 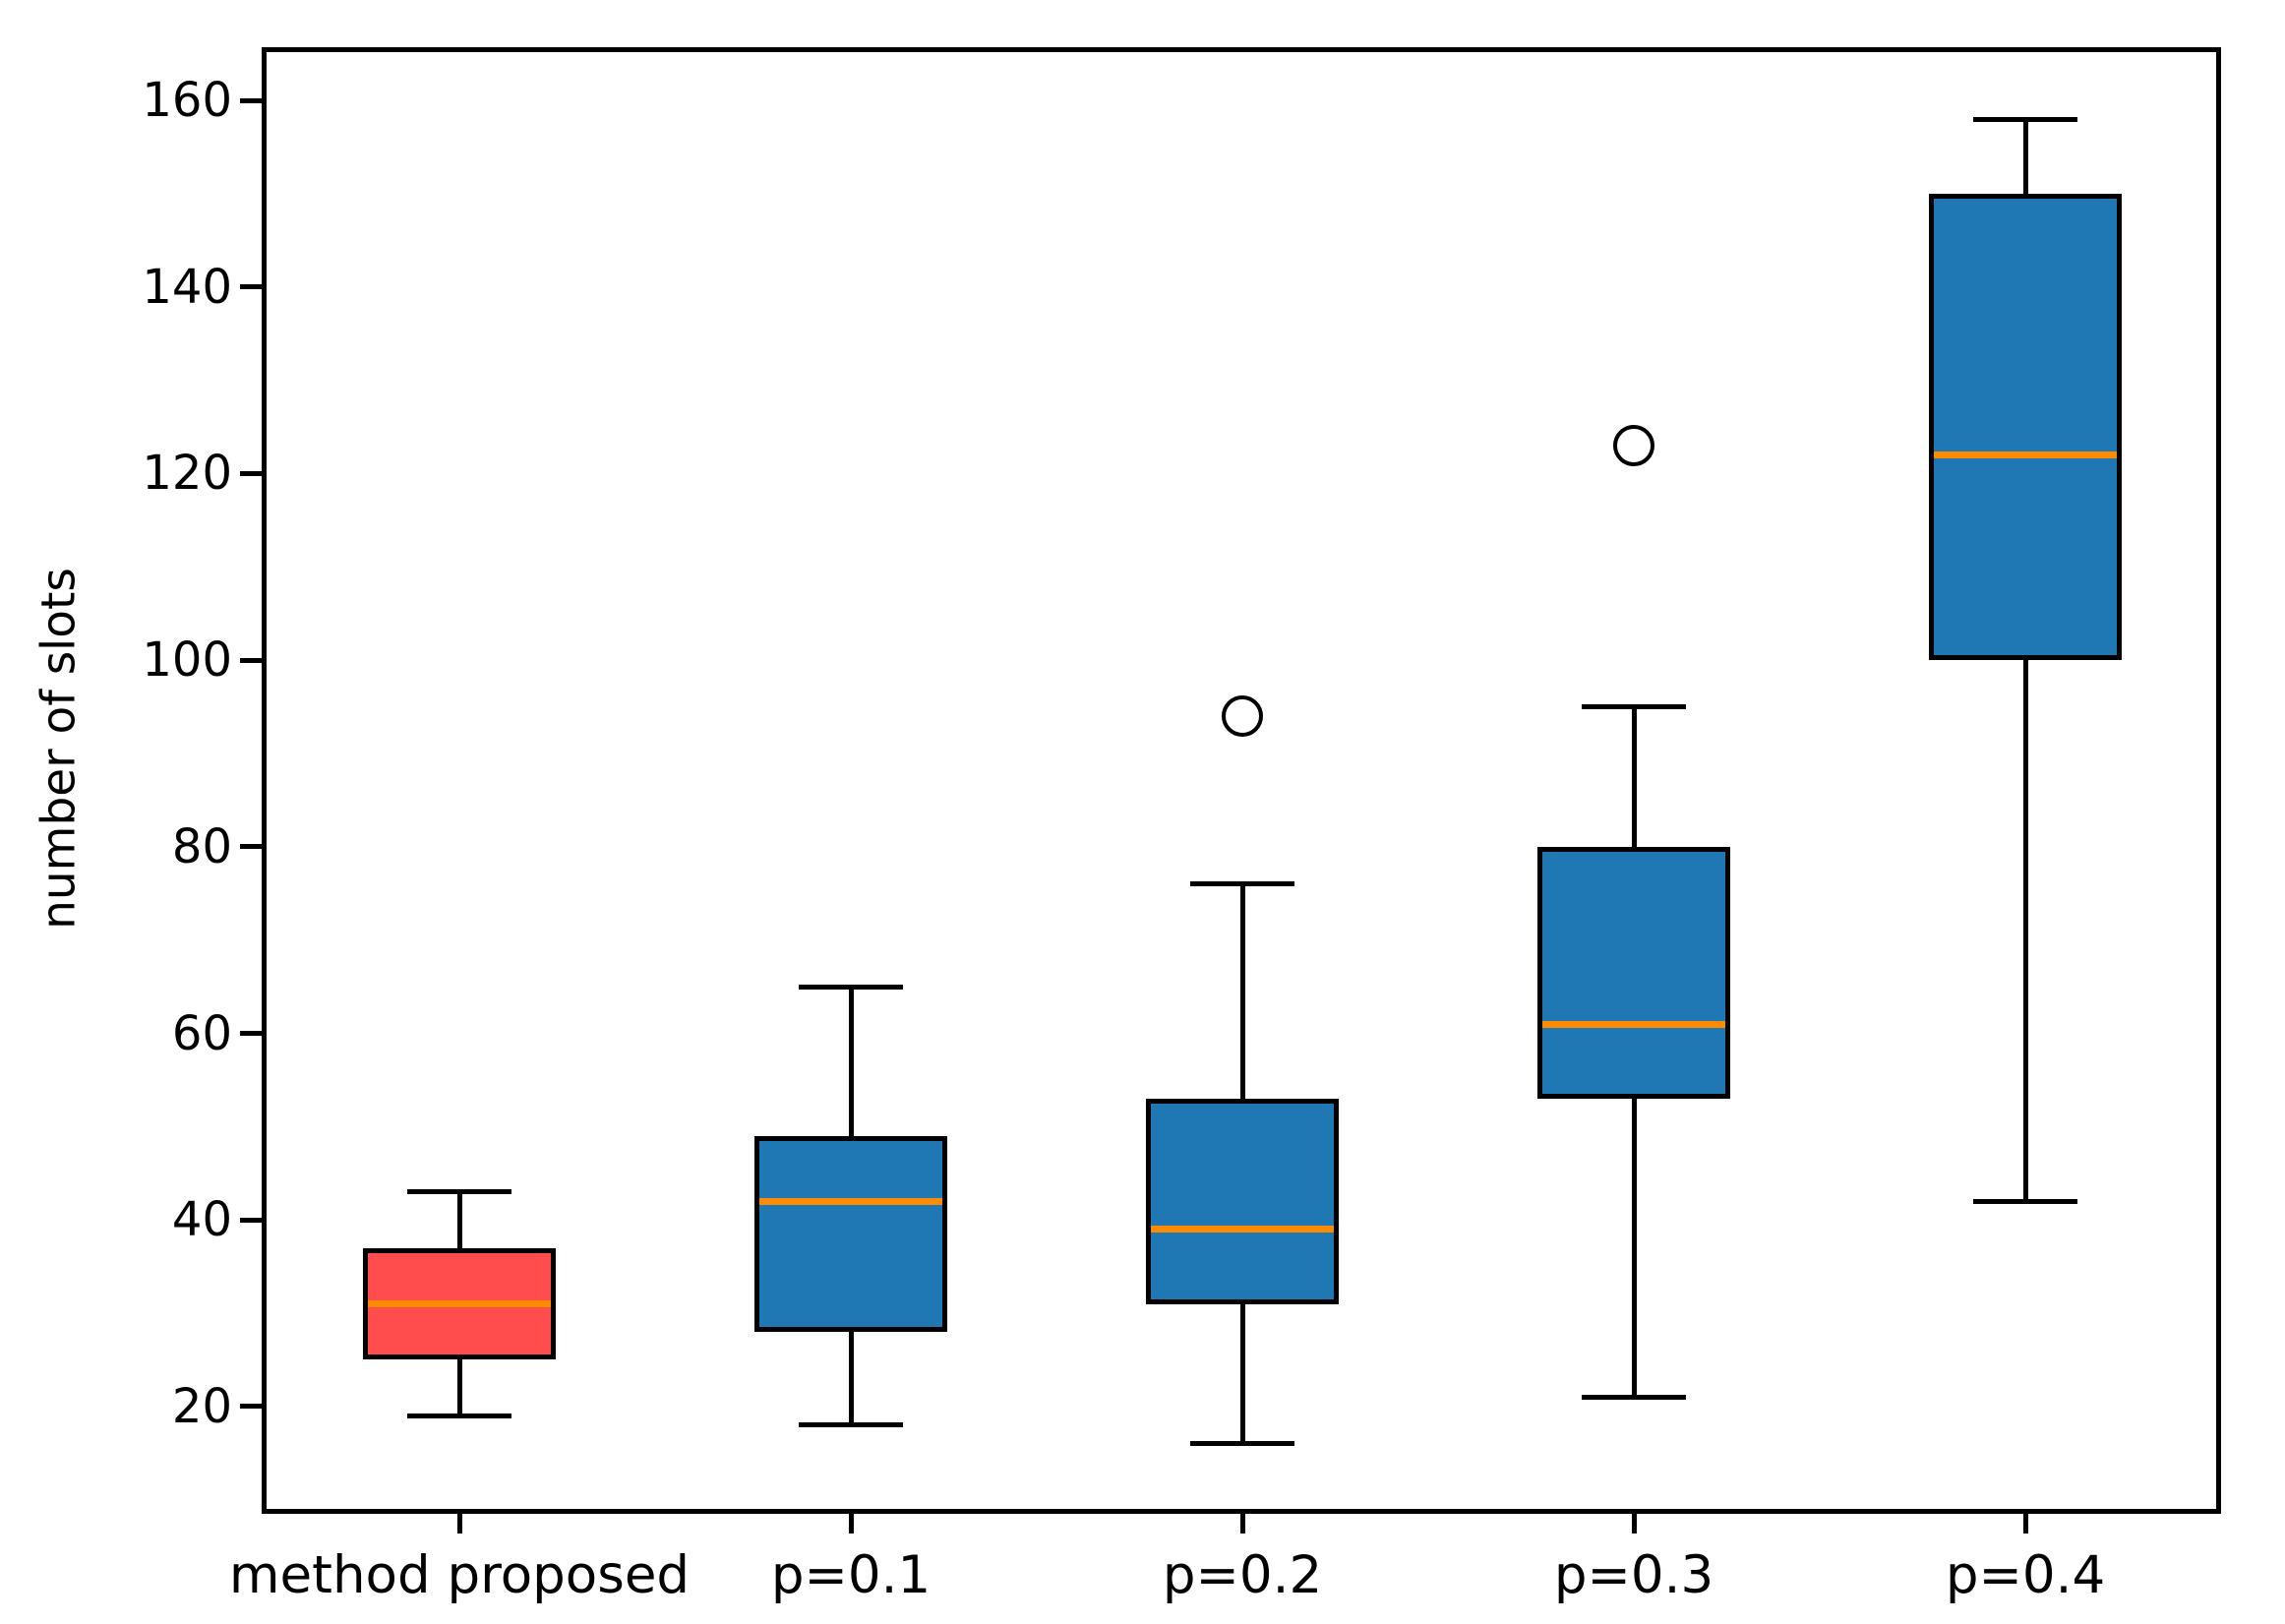 What do you see at coordinates (187, 287) in the screenshot?
I see `y-tick-label: 140` at bounding box center [187, 287].